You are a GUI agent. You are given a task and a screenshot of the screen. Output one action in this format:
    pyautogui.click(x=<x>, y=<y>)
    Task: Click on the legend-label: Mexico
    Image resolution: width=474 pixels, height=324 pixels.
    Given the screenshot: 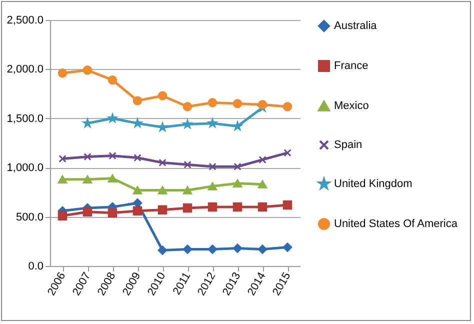 What is the action you would take?
    pyautogui.click(x=351, y=106)
    